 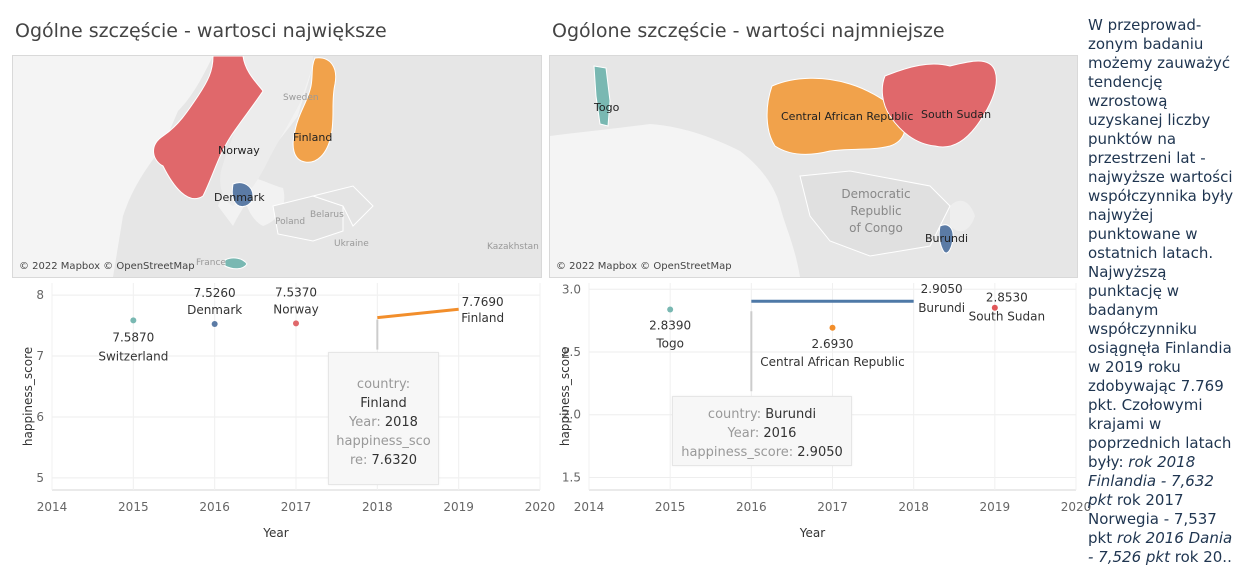 I want to click on point-country-label: Norway, so click(x=296, y=309).